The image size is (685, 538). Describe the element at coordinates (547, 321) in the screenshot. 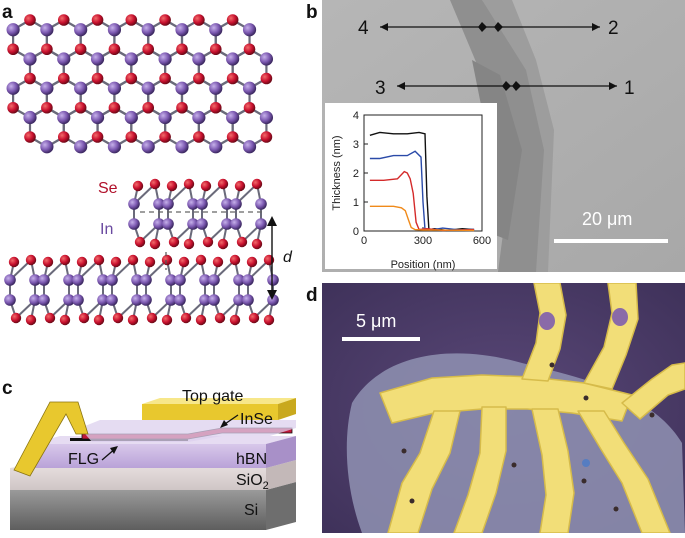

I see `contact-patch` at that location.